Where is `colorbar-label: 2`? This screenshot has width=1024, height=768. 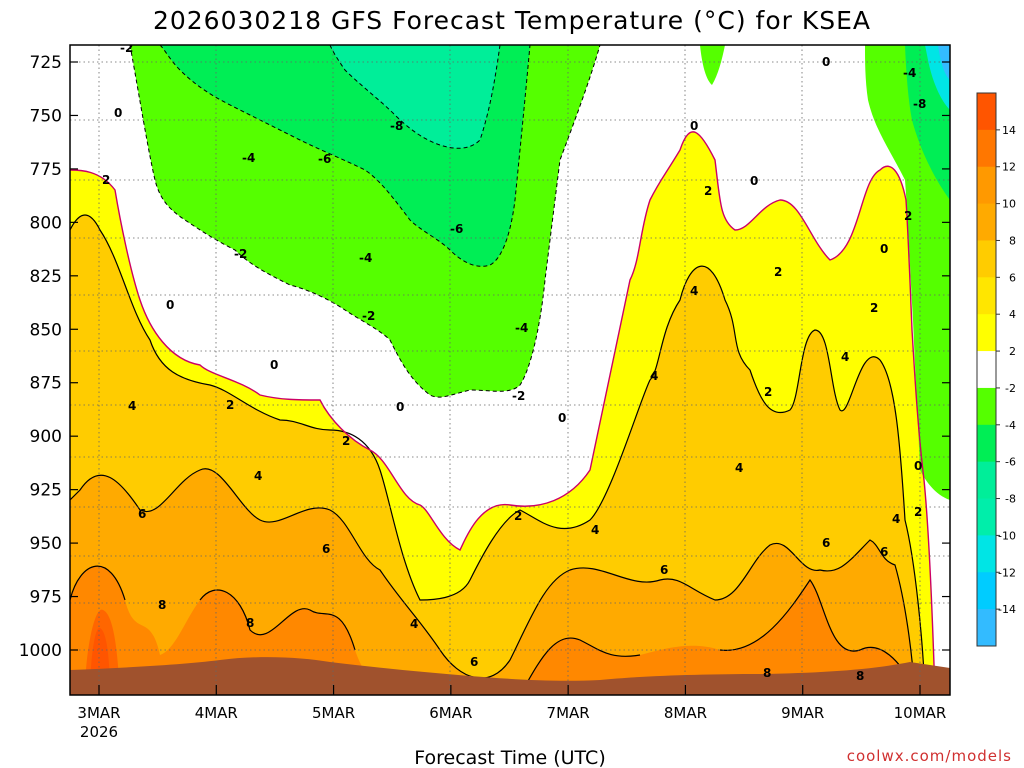
colorbar-label: 2 is located at coordinates (1012, 351).